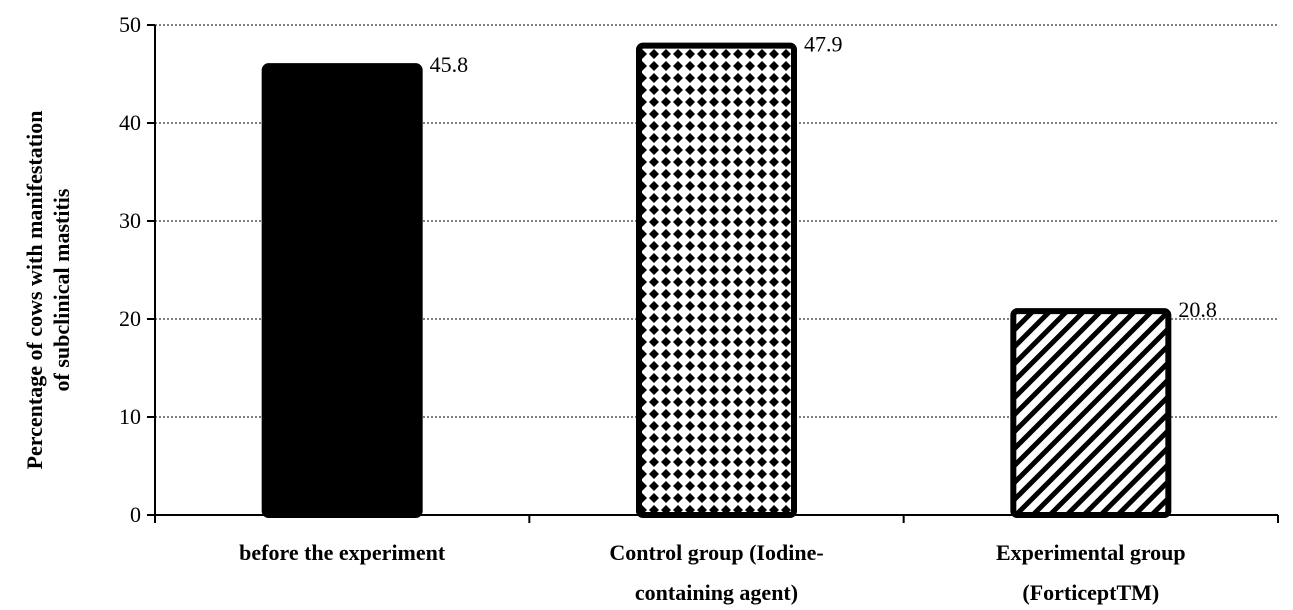 Image resolution: width=1293 pixels, height=610 pixels. I want to click on x-category-label: Control group (Iodine-, so click(716, 552).